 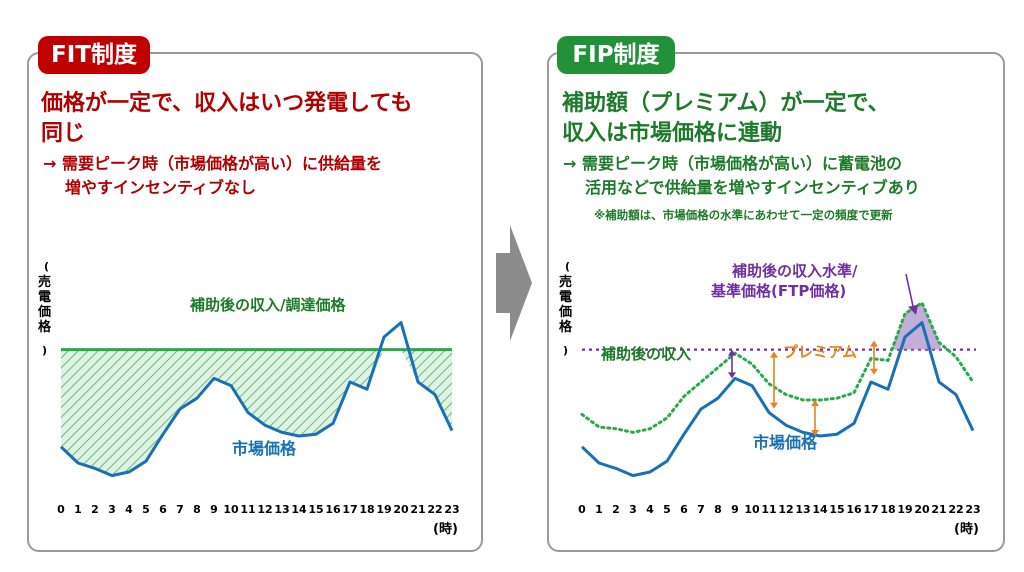 I want to click on fip-level-pointer, so click(x=910, y=292).